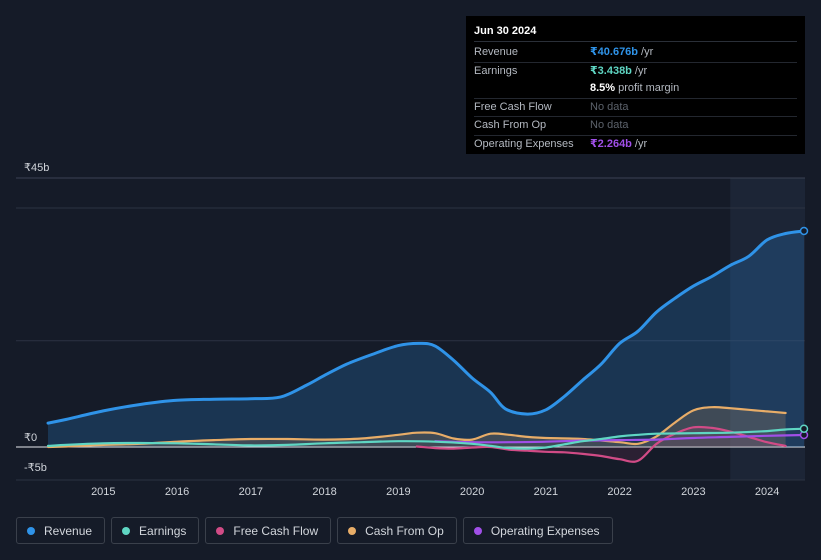 The width and height of the screenshot is (821, 560). I want to click on y-tick-label: ₹0, so click(30, 438).